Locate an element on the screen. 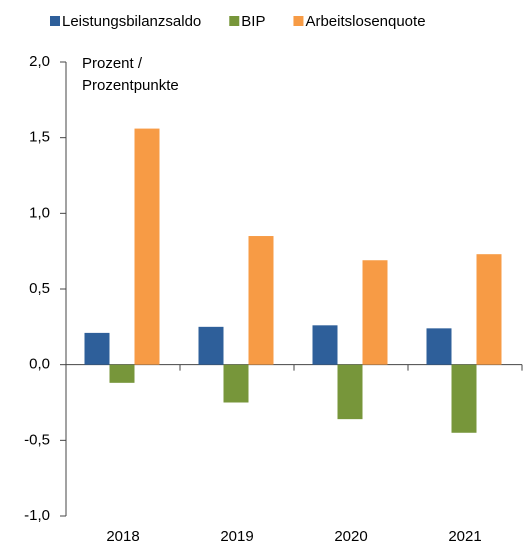 The height and width of the screenshot is (551, 529). y-tick-label: -1,0 is located at coordinates (37, 515).